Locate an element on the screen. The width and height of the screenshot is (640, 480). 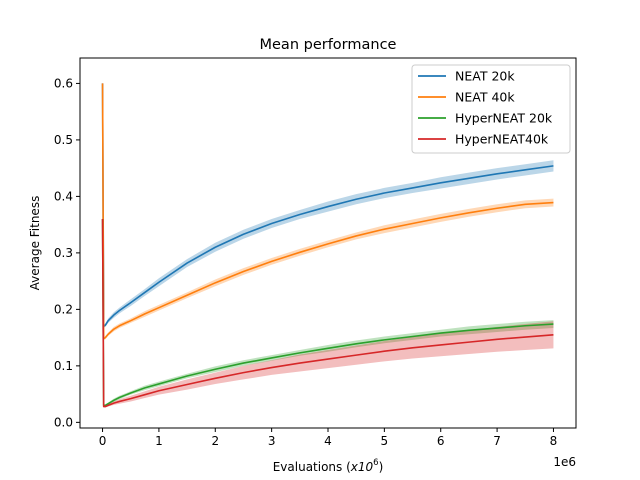
x-axis-offset-text: 1e6 is located at coordinates (564, 462).